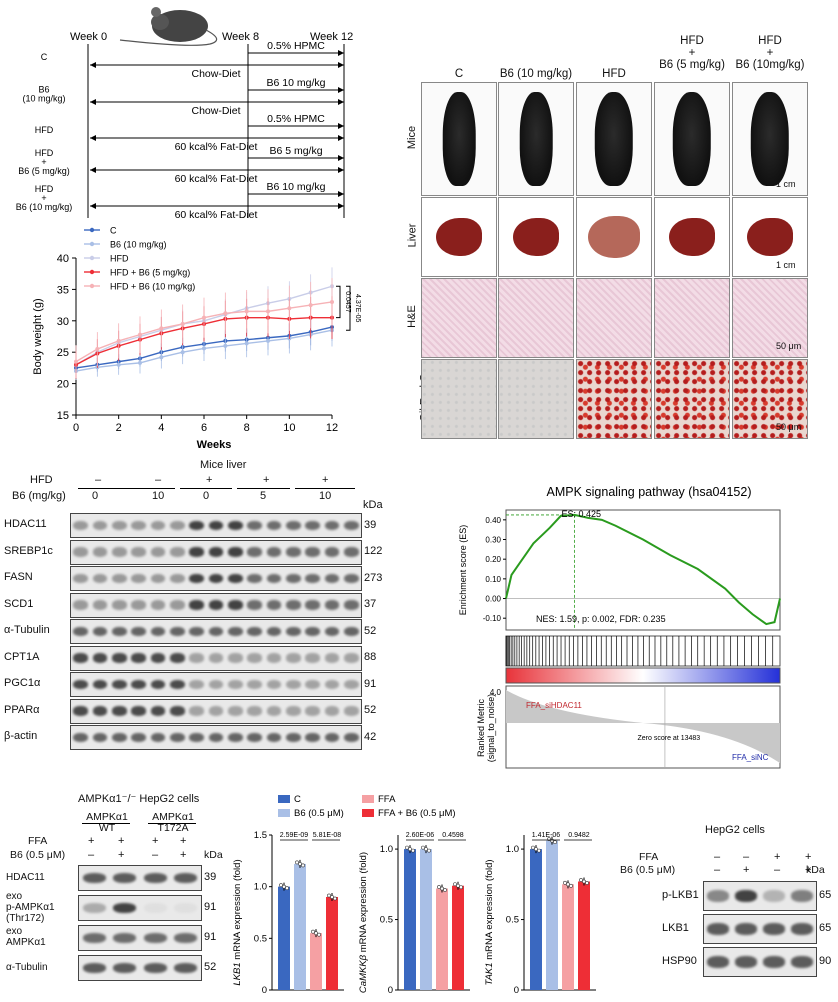 The width and height of the screenshot is (838, 1002). I want to click on y-axis-label: Body weight (g), so click(38, 336).